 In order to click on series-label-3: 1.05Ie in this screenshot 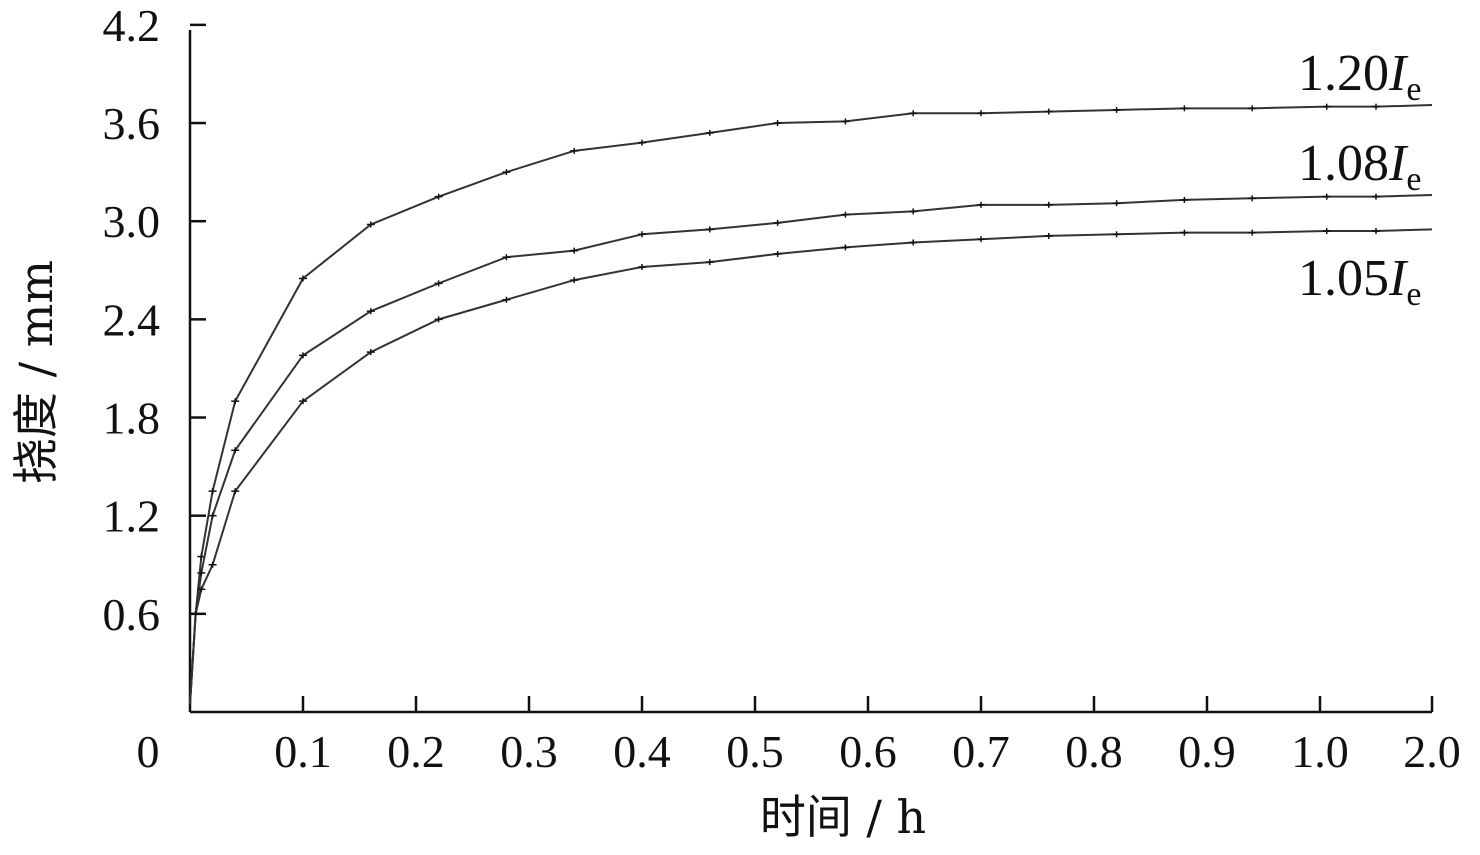, I will do `click(1359, 281)`.